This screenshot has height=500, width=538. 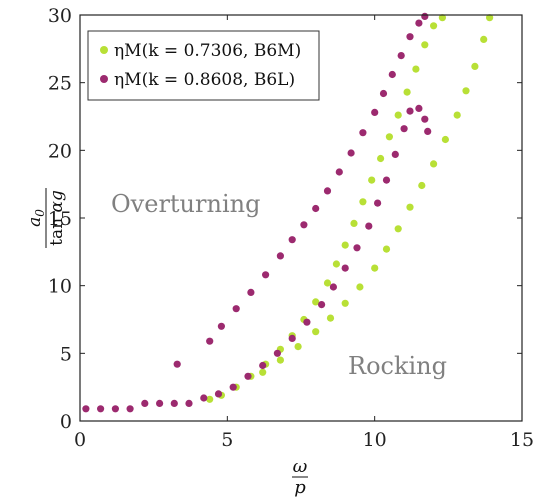 What do you see at coordinates (80, 440) in the screenshot?
I see `x-tick-label-0: 0` at bounding box center [80, 440].